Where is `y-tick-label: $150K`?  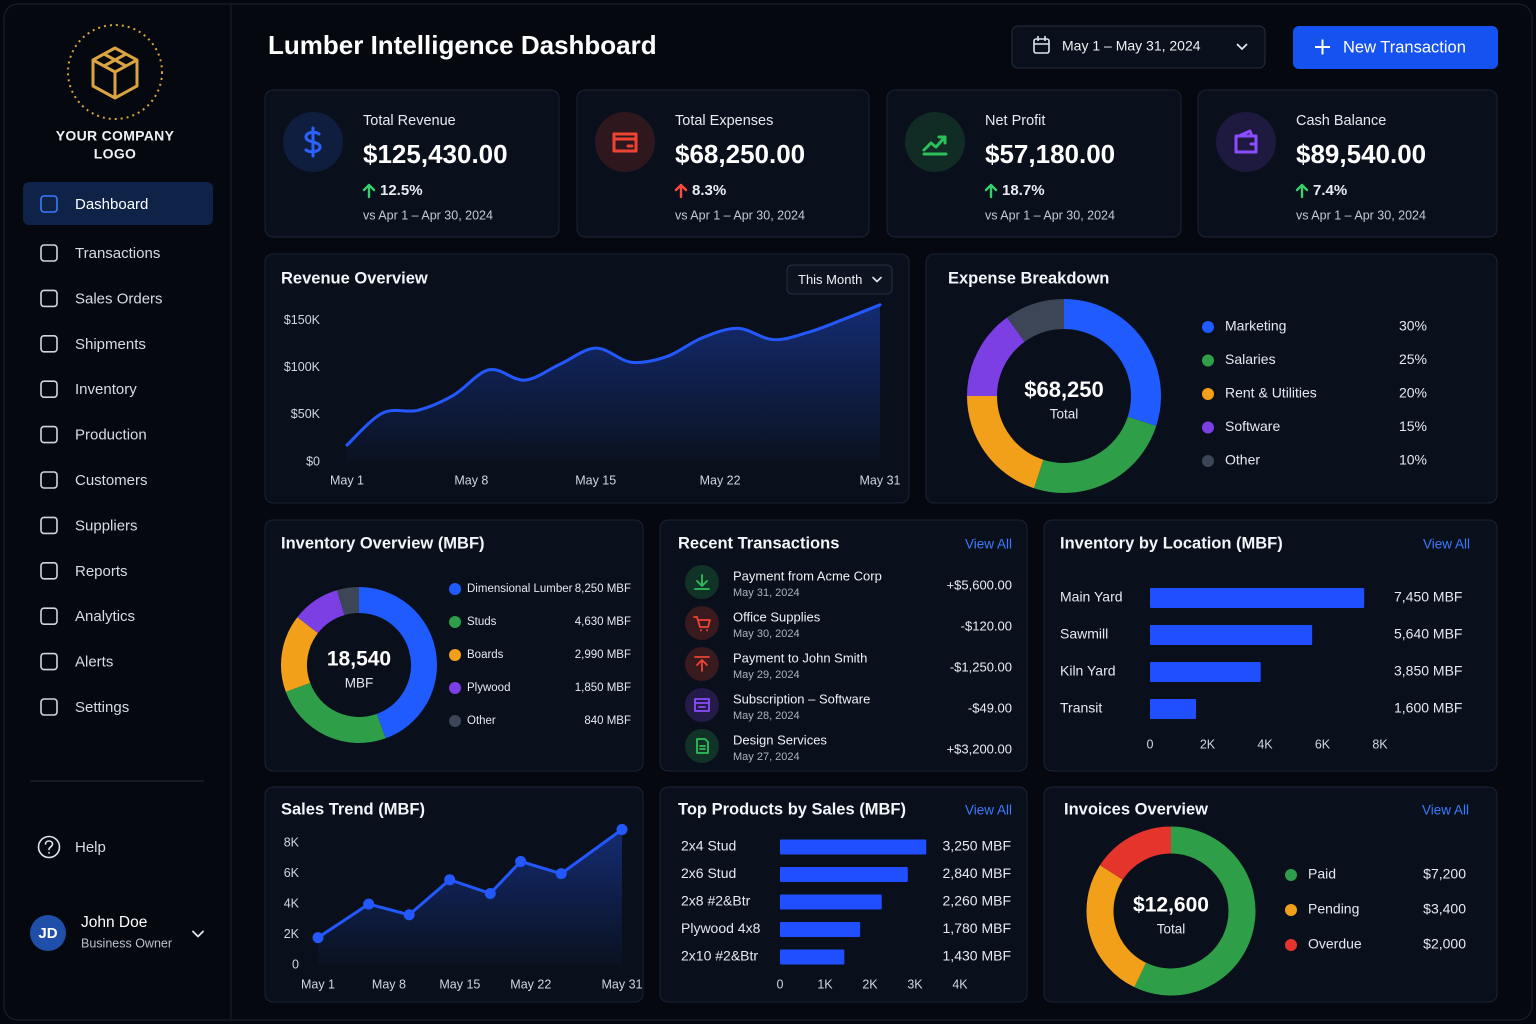 y-tick-label: $150K is located at coordinates (302, 320).